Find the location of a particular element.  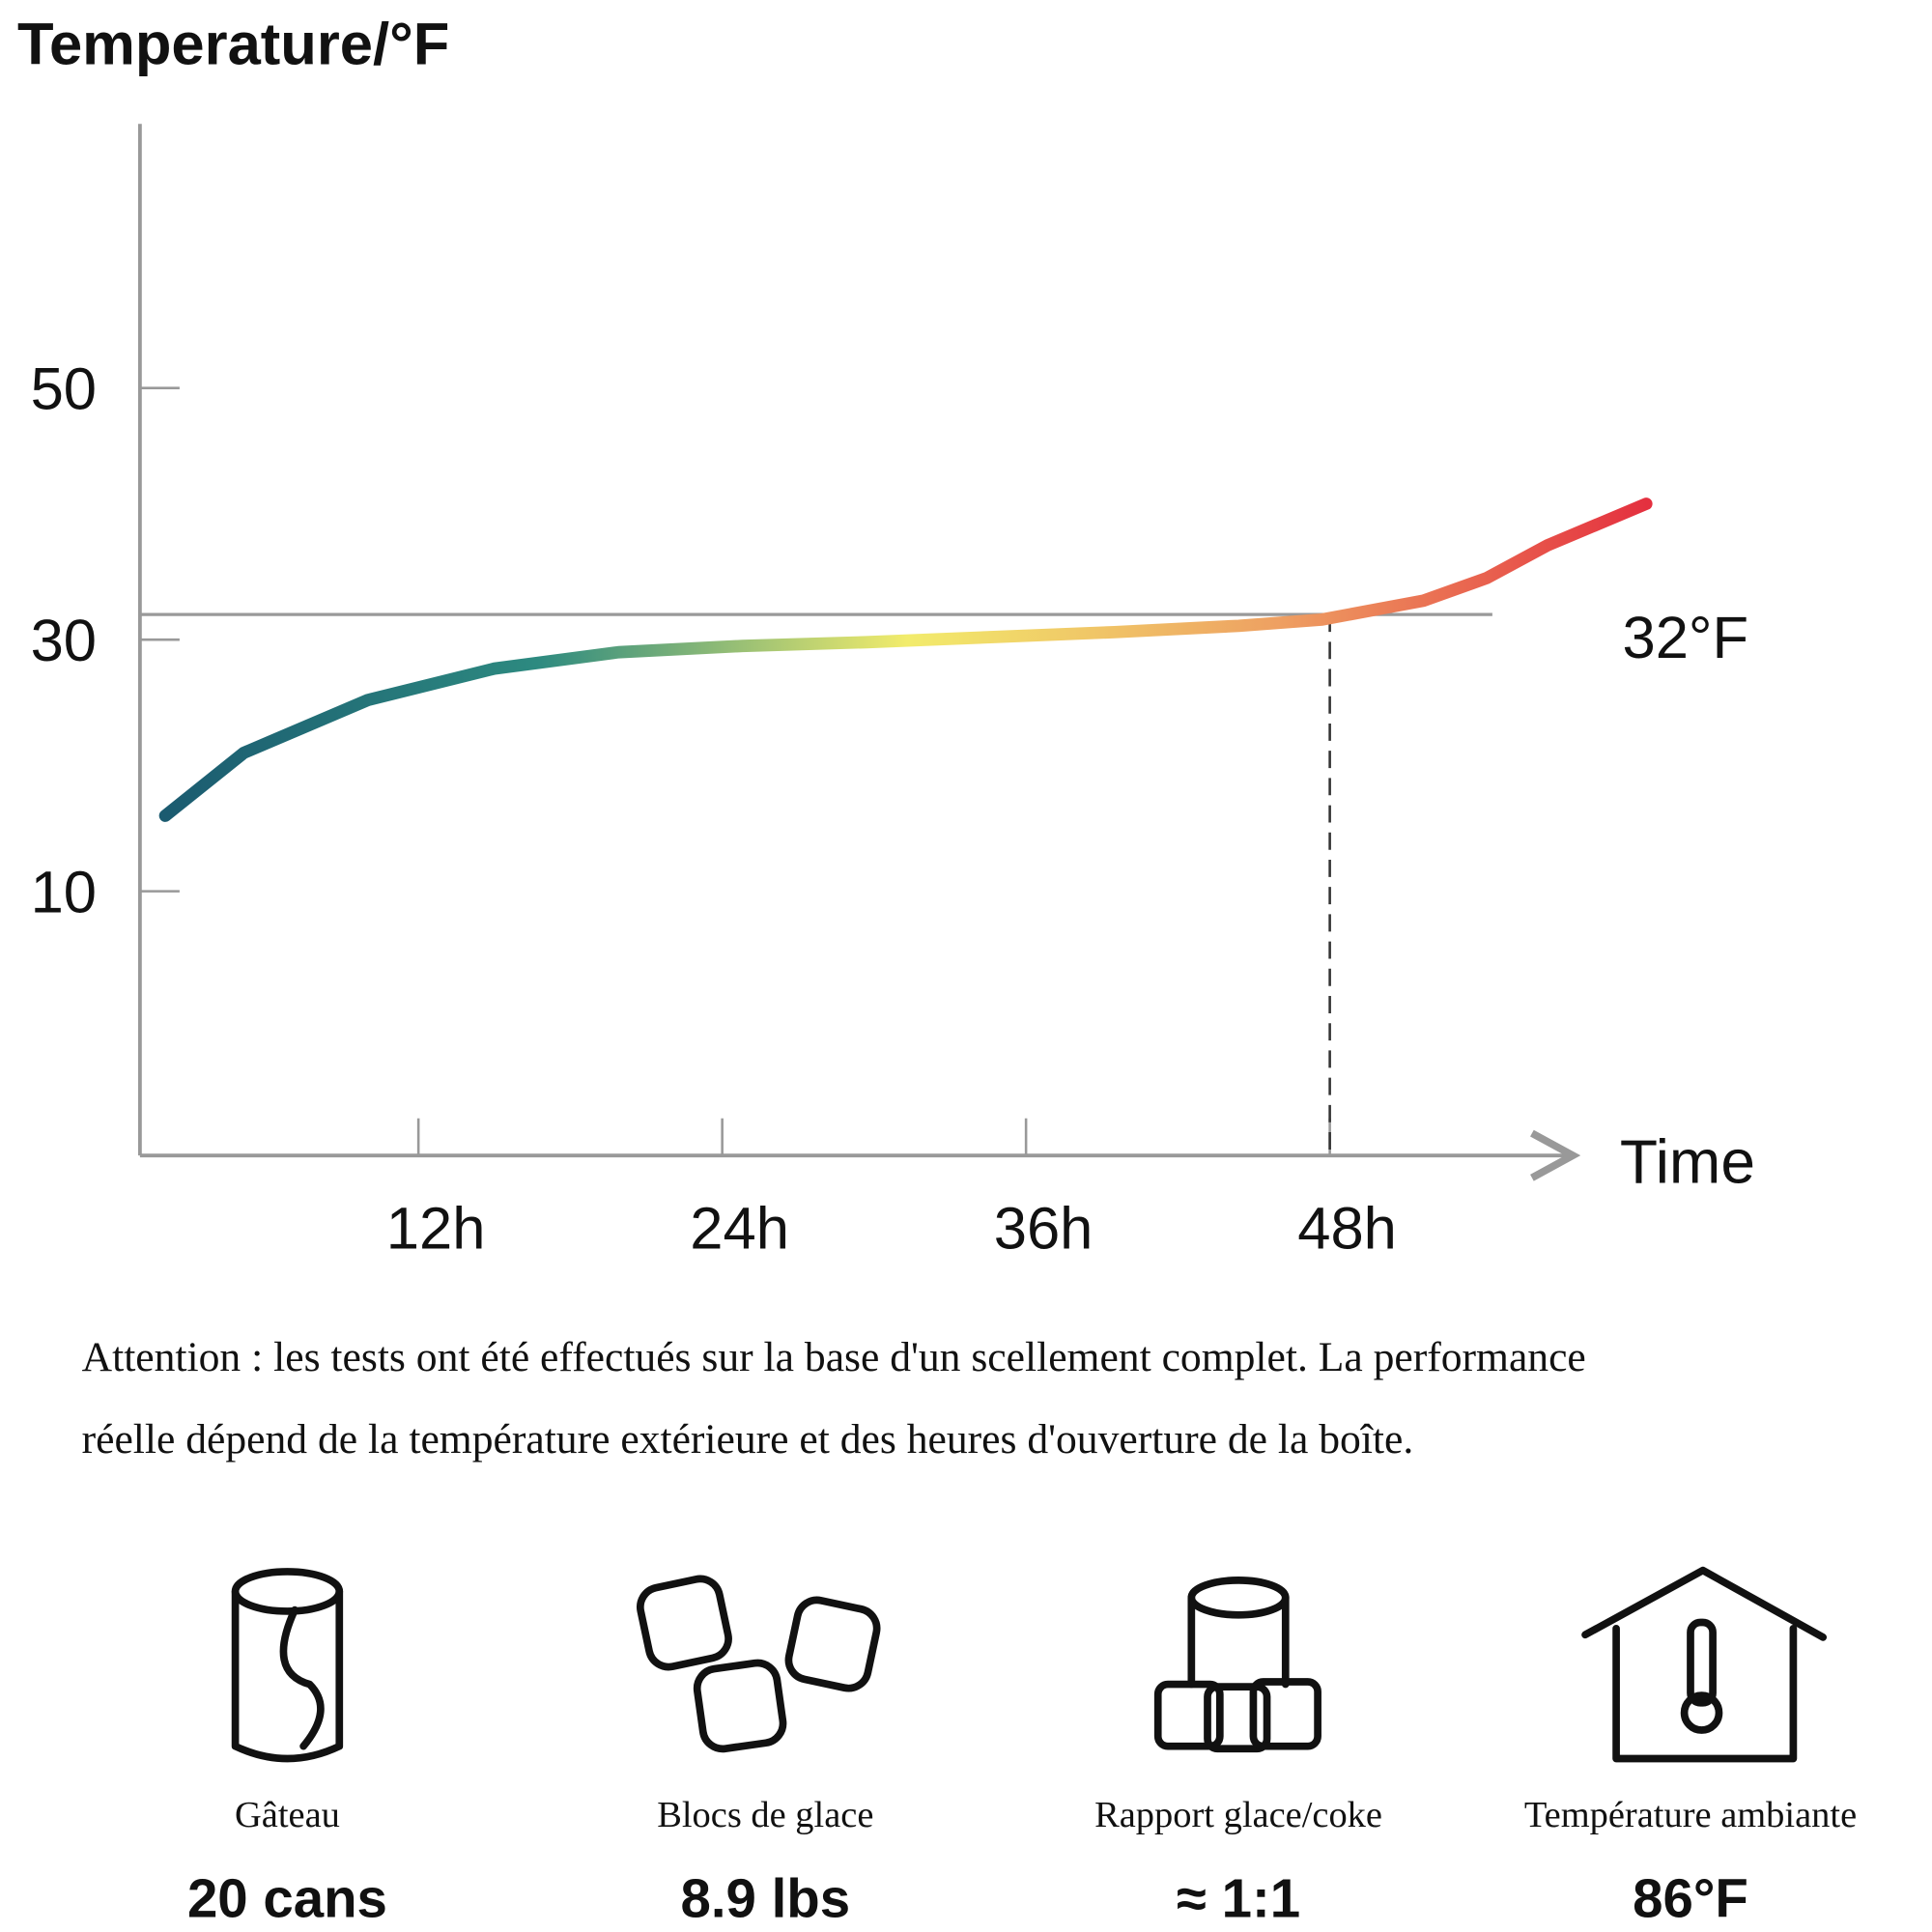

x-tick-label: 48h is located at coordinates (1347, 1228).